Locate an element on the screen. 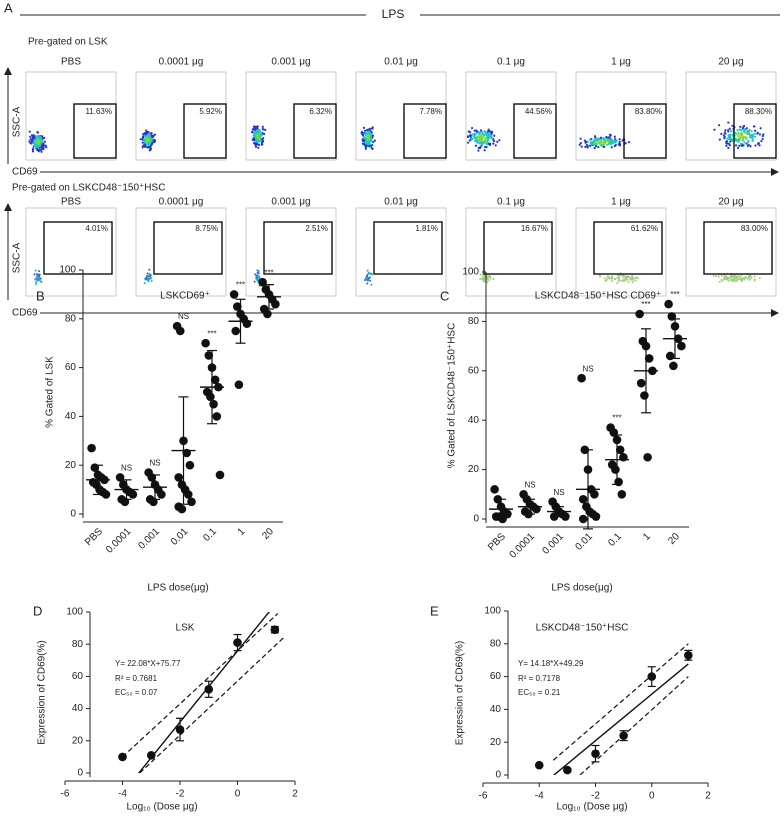  confidence-band is located at coordinates (634, 725).